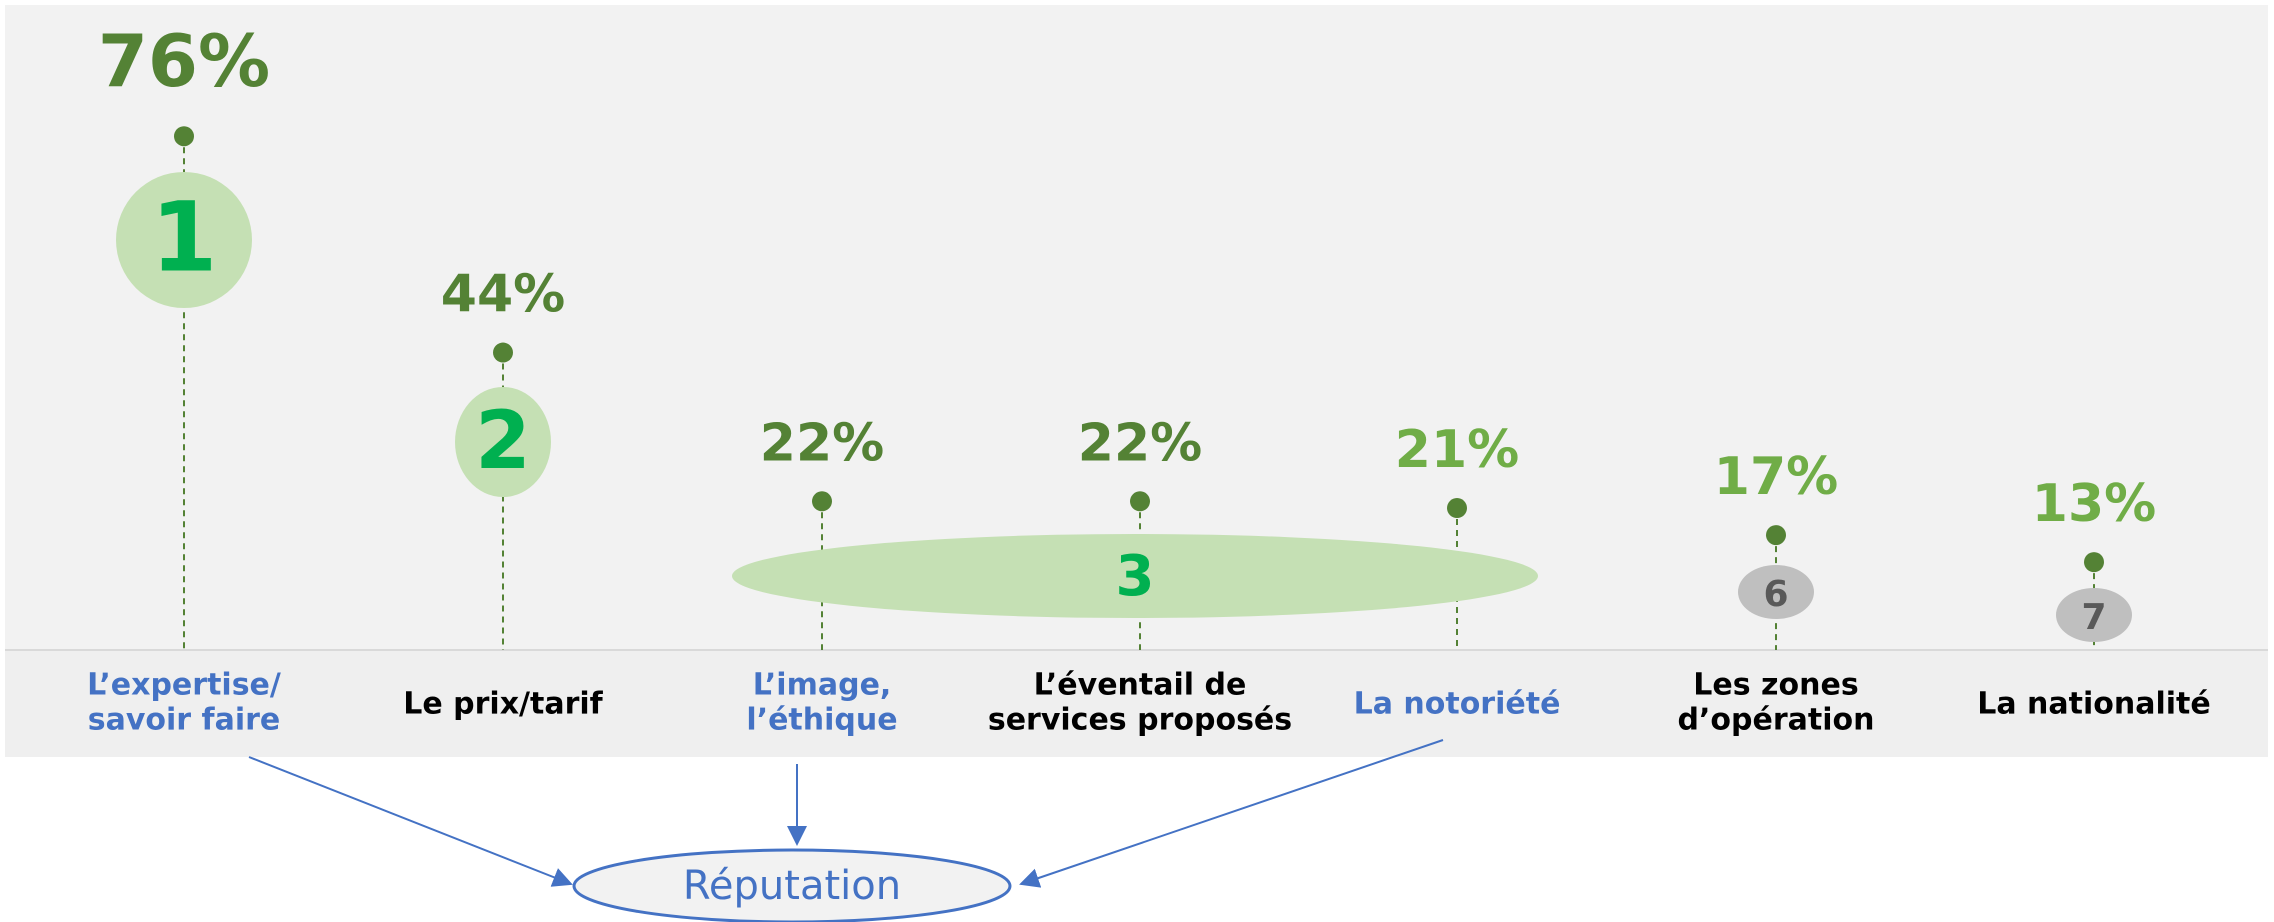  Describe the element at coordinates (184, 685) in the screenshot. I see `category-label: L’expertise/` at that location.